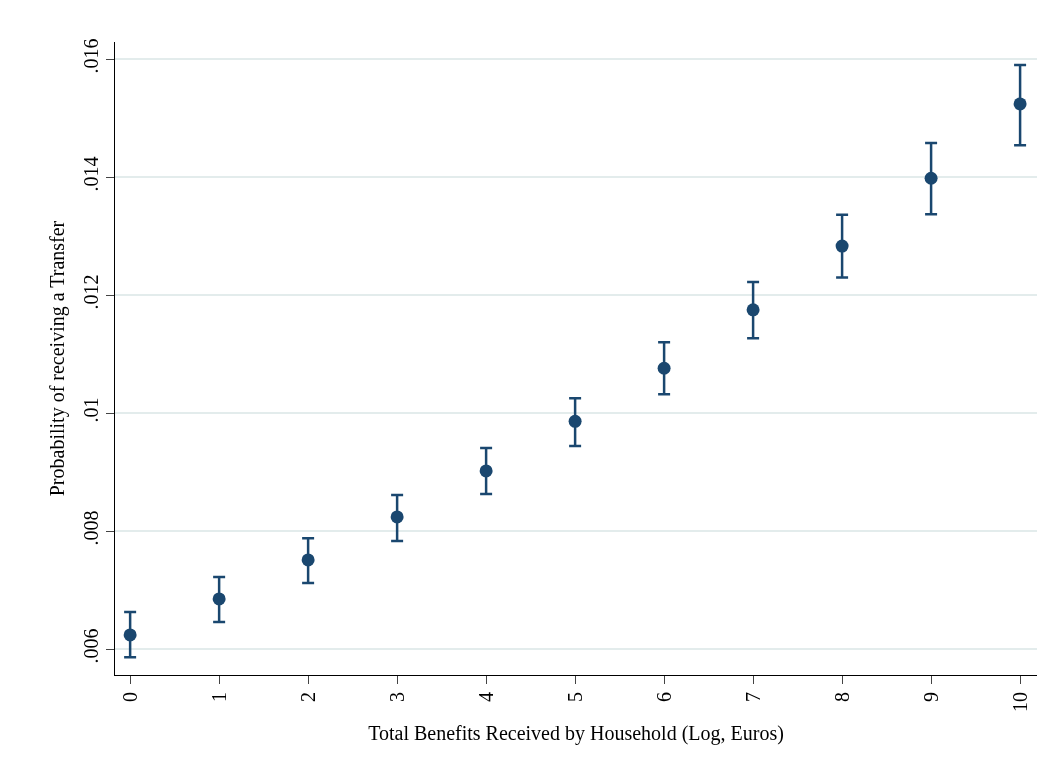 The height and width of the screenshot is (774, 1052). I want to click on x-tick-label: 3, so click(396, 697).